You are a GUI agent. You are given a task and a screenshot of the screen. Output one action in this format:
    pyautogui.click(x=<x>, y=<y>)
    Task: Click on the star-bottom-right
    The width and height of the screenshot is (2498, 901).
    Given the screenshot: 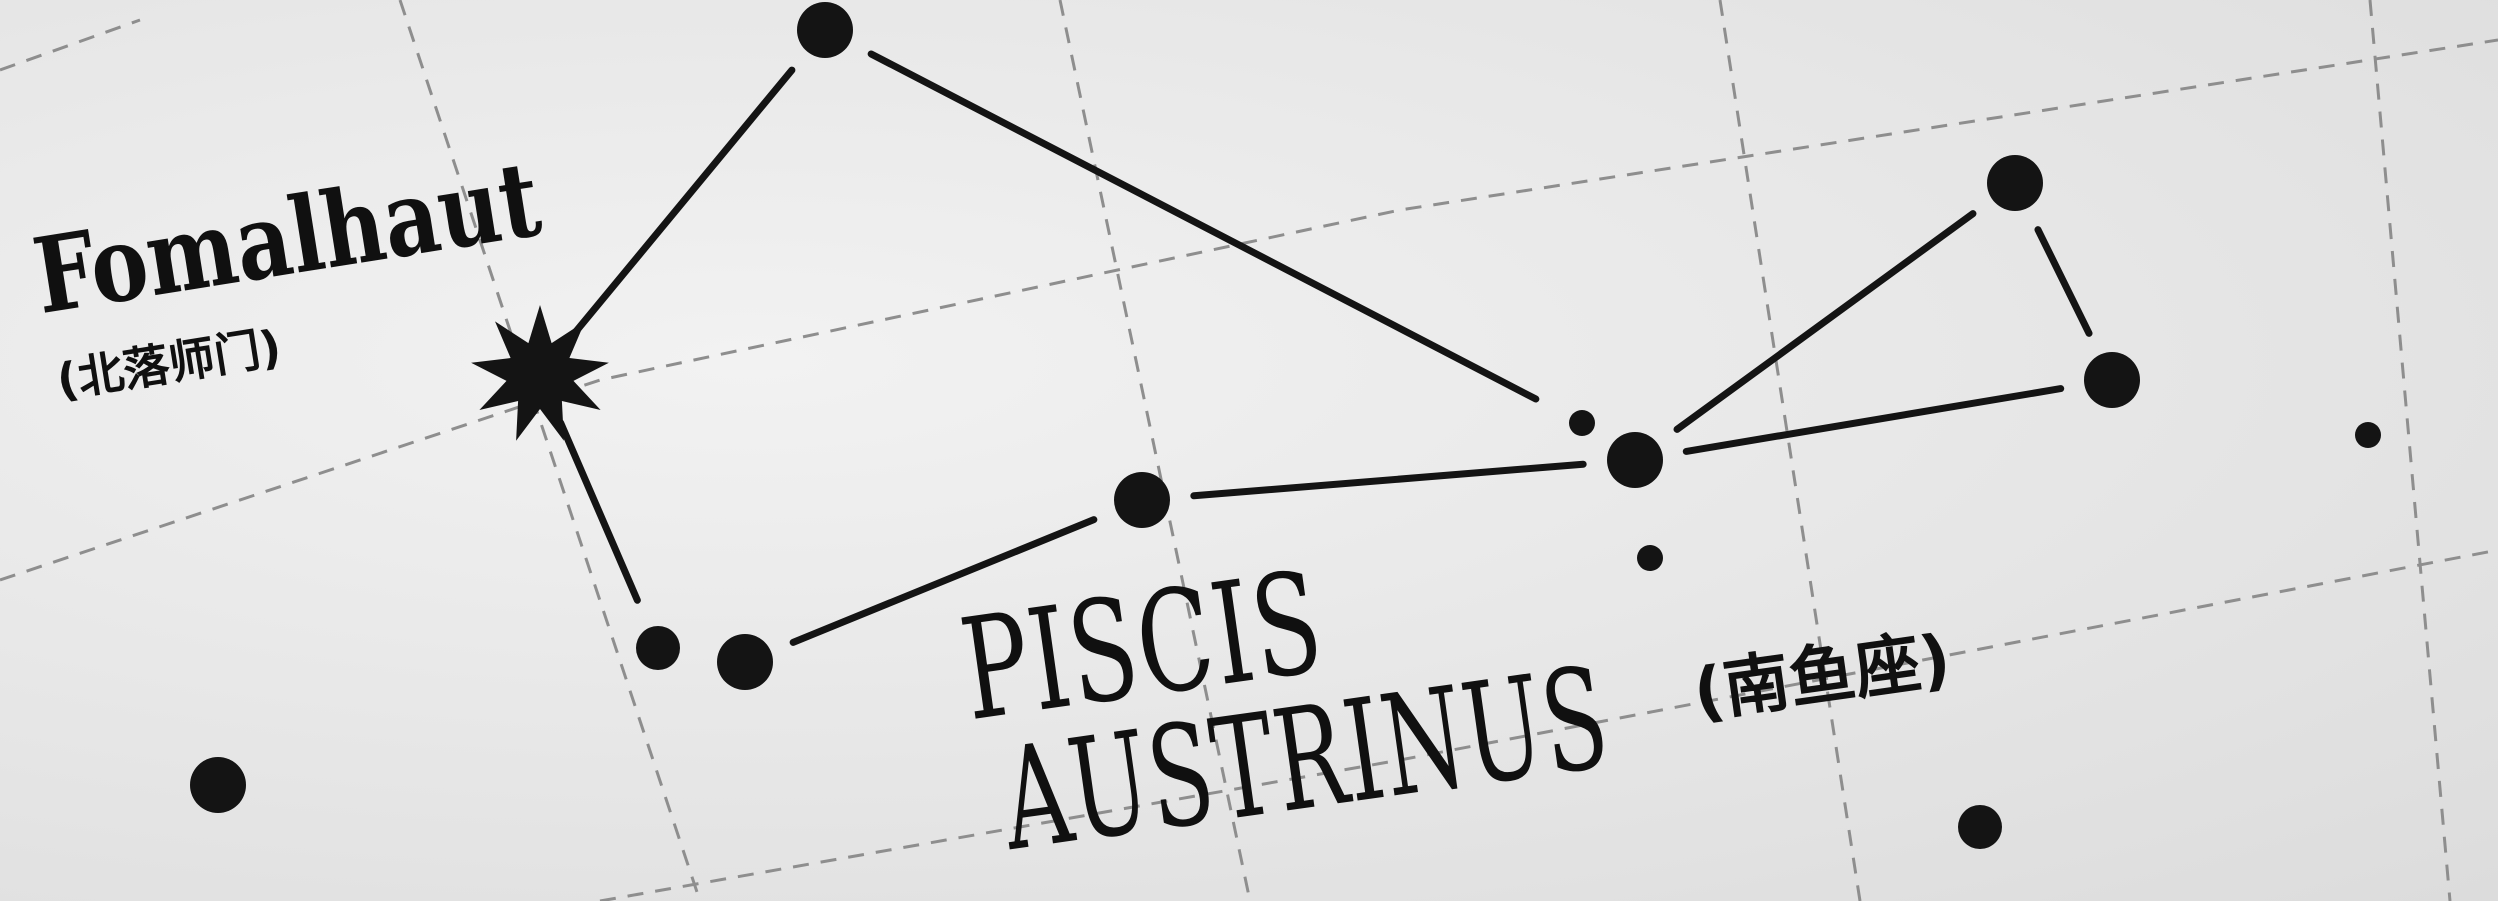 What is the action you would take?
    pyautogui.click(x=1980, y=827)
    